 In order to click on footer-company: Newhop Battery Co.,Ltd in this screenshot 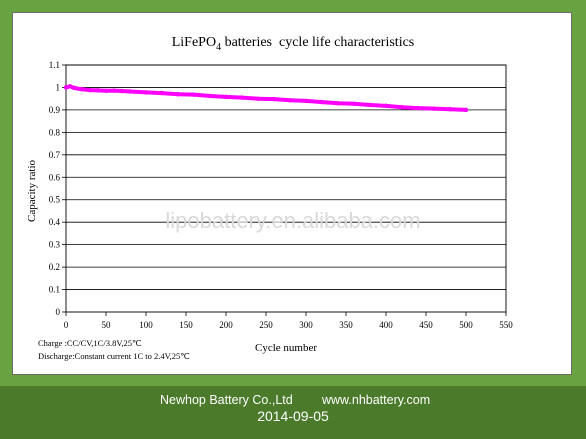, I will do `click(226, 400)`.